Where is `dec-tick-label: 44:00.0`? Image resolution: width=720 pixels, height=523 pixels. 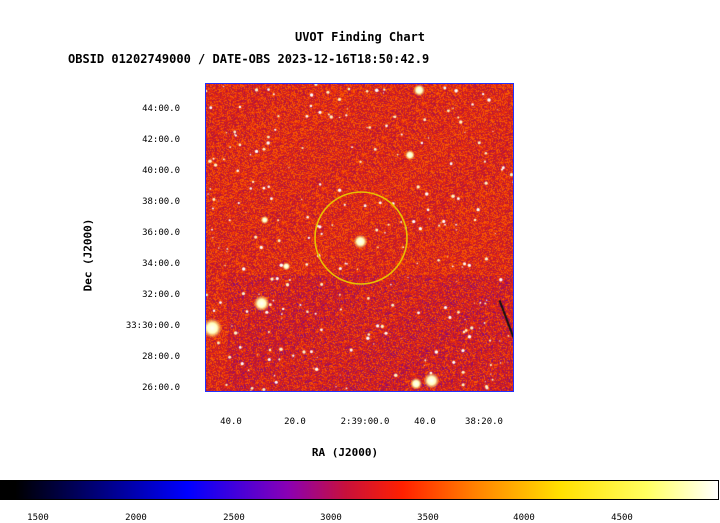 dec-tick-label: 44:00.0 is located at coordinates (161, 109).